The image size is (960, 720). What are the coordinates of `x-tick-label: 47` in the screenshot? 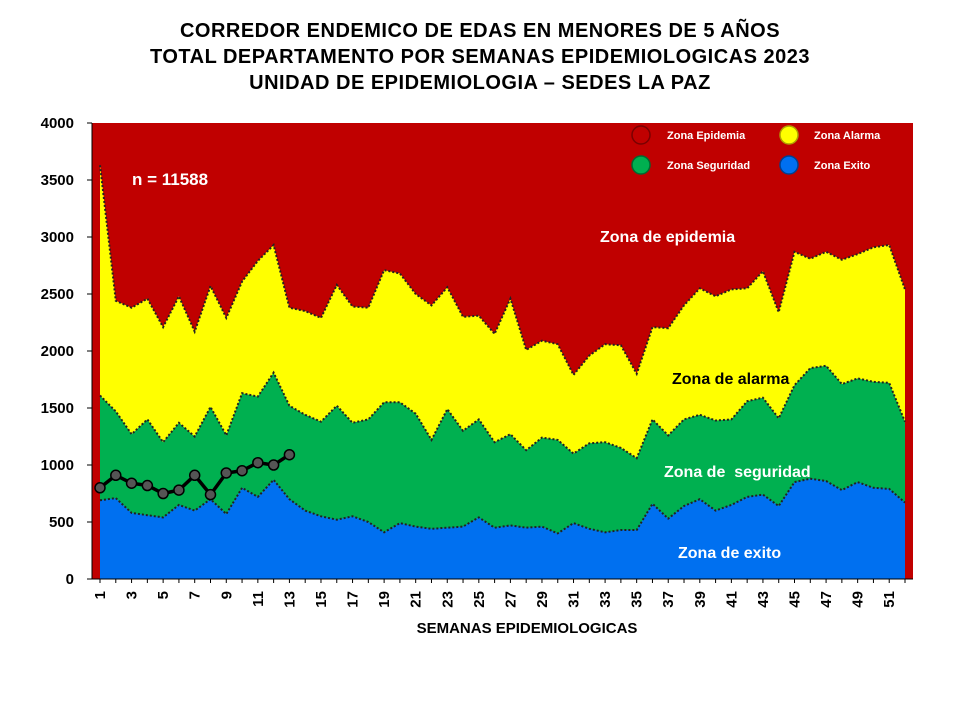 It's located at (826, 599).